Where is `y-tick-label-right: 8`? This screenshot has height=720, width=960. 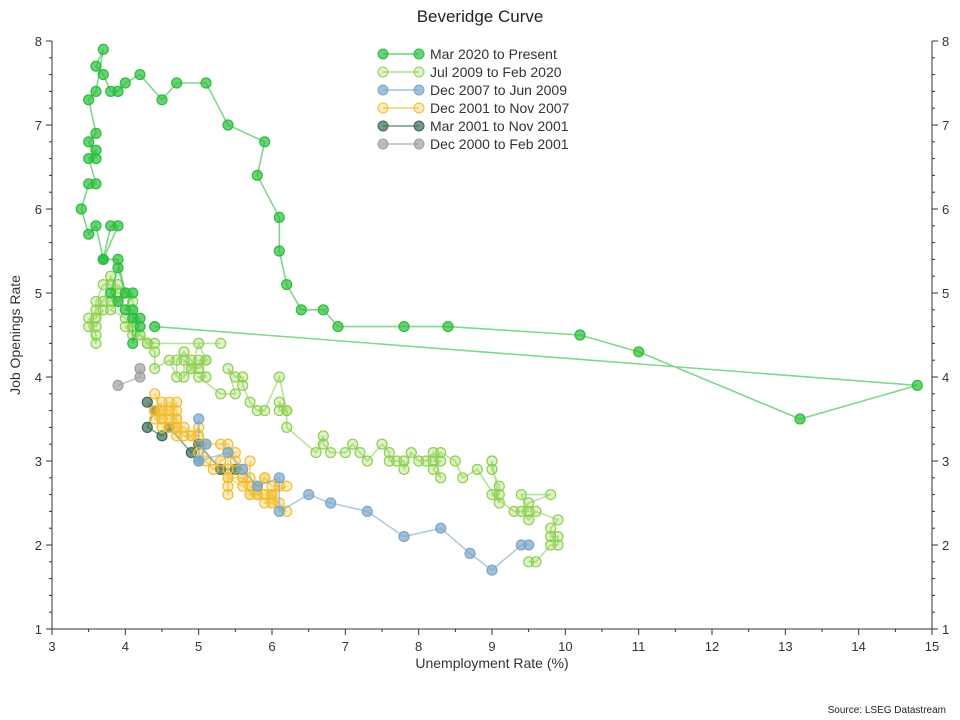 y-tick-label-right: 8 is located at coordinates (945, 41).